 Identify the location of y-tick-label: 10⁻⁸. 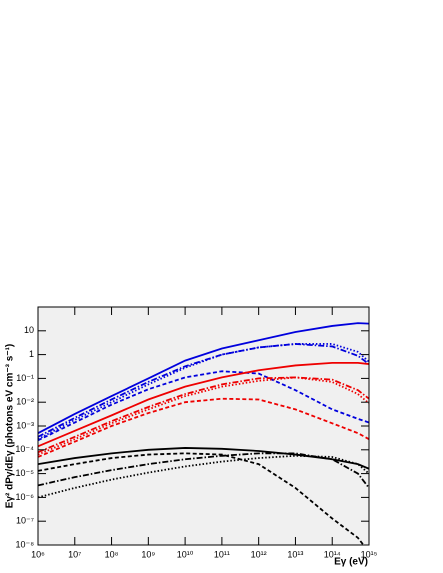
(24, 544).